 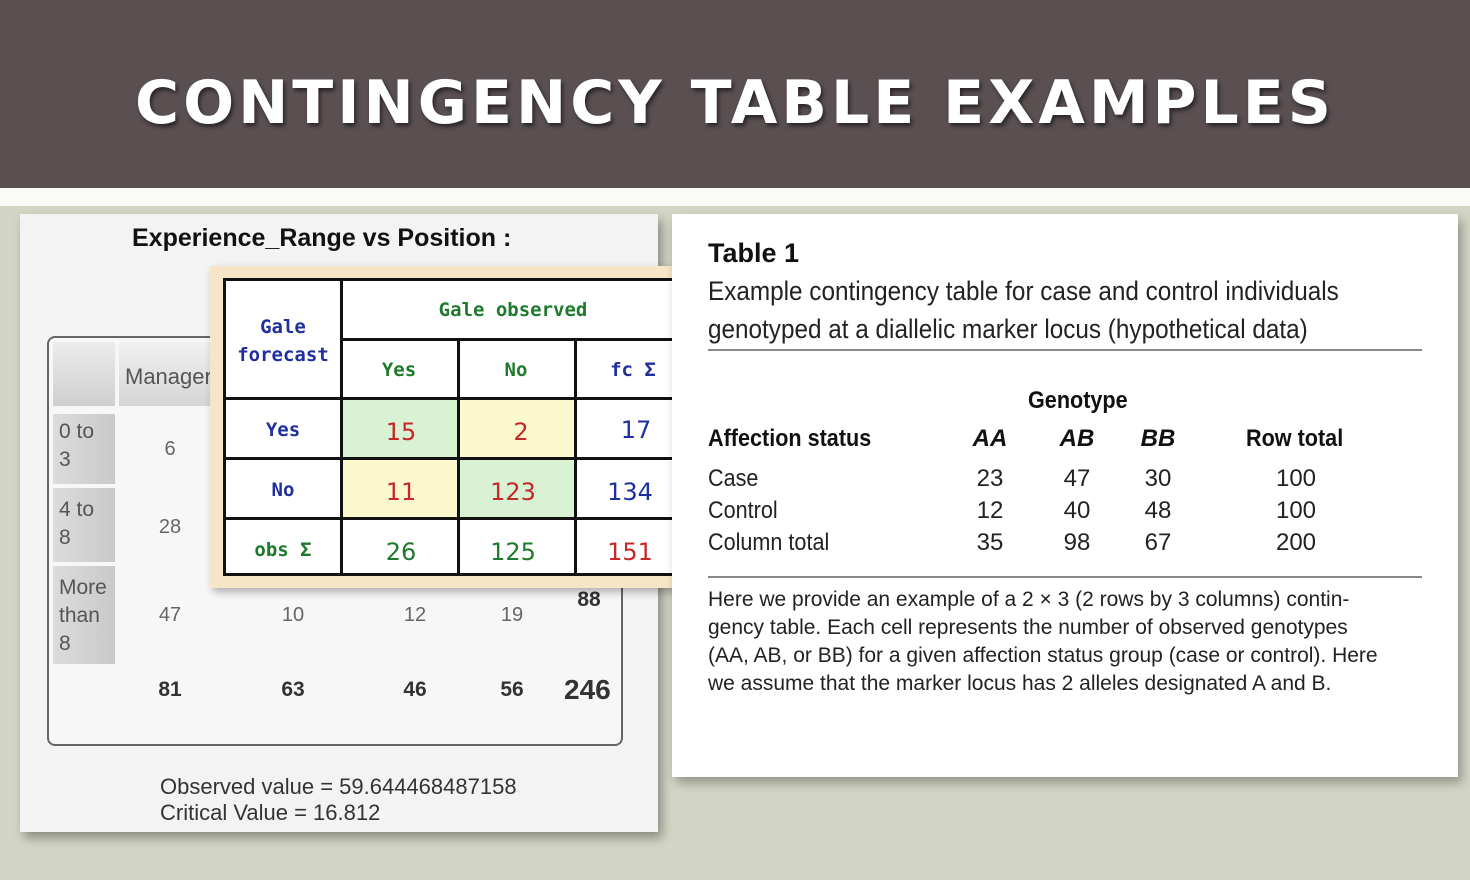 What do you see at coordinates (513, 310) in the screenshot?
I see `gale-observed-header: Gale observed` at bounding box center [513, 310].